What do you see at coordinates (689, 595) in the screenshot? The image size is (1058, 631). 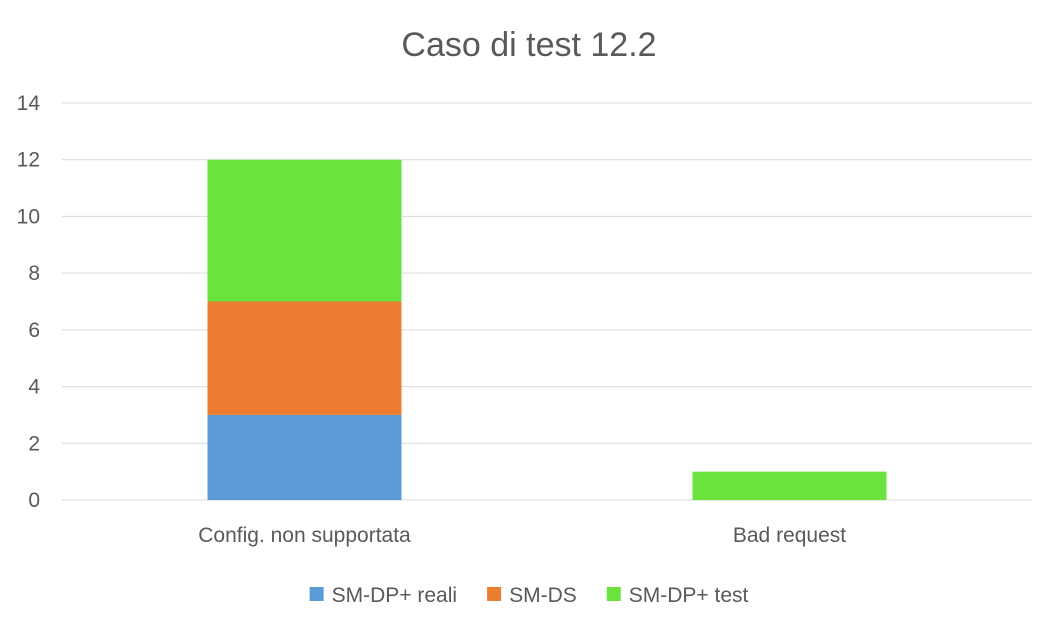 I see `legend-label: SM-DP+ test` at bounding box center [689, 595].